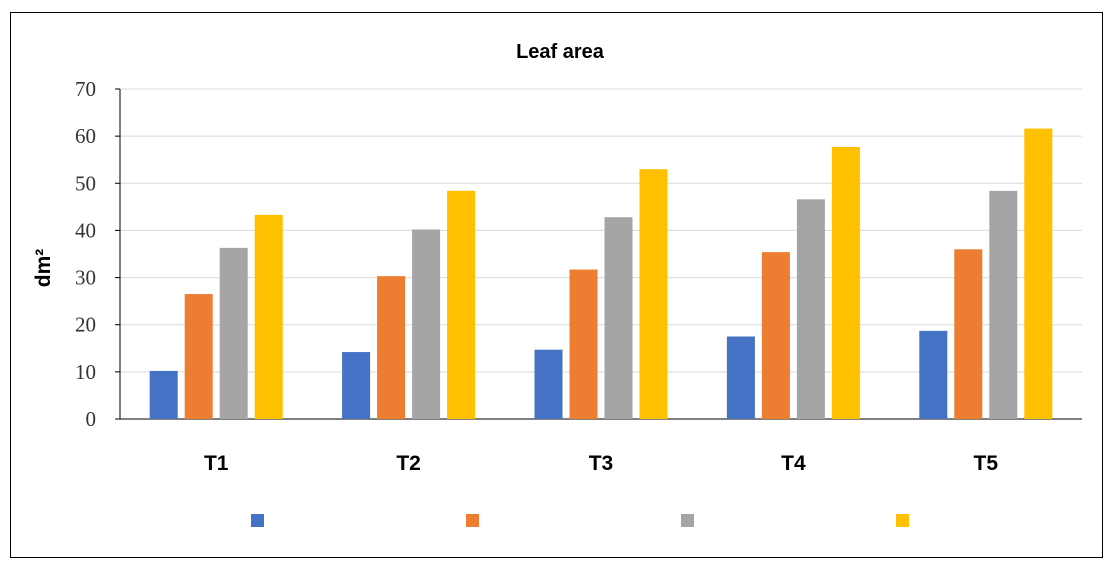  What do you see at coordinates (85, 183) in the screenshot?
I see `y-tick-label: 50` at bounding box center [85, 183].